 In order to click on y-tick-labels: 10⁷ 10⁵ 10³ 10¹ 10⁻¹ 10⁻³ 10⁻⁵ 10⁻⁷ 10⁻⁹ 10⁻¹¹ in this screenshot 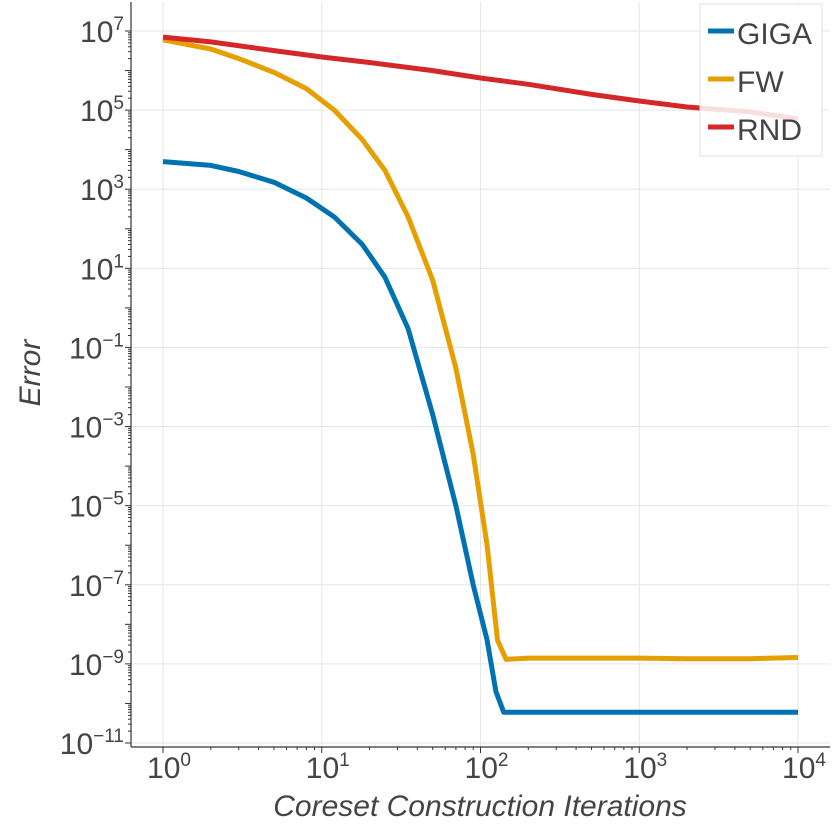, I will do `click(92, 387)`.